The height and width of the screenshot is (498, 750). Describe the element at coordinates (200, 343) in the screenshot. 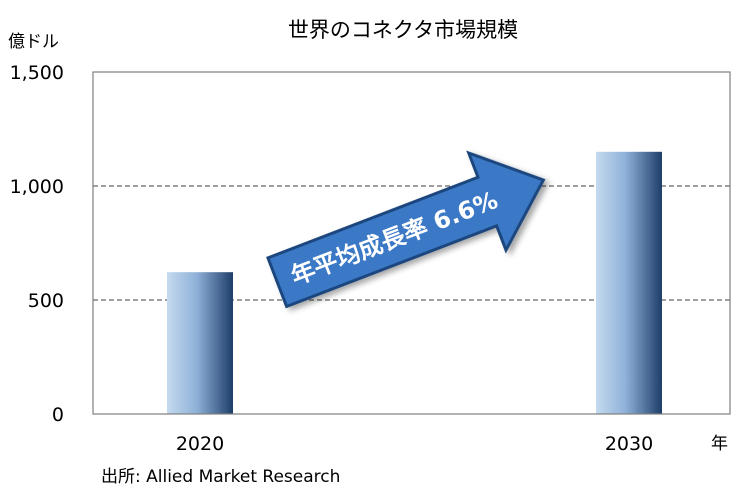

I see `bar-2020` at that location.